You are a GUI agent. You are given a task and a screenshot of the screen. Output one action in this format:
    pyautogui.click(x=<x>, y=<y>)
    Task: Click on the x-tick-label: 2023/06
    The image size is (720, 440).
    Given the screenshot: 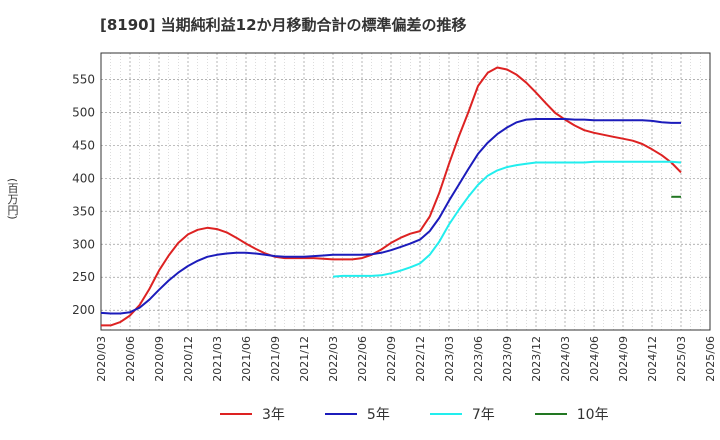 What is the action you would take?
    pyautogui.click(x=478, y=359)
    